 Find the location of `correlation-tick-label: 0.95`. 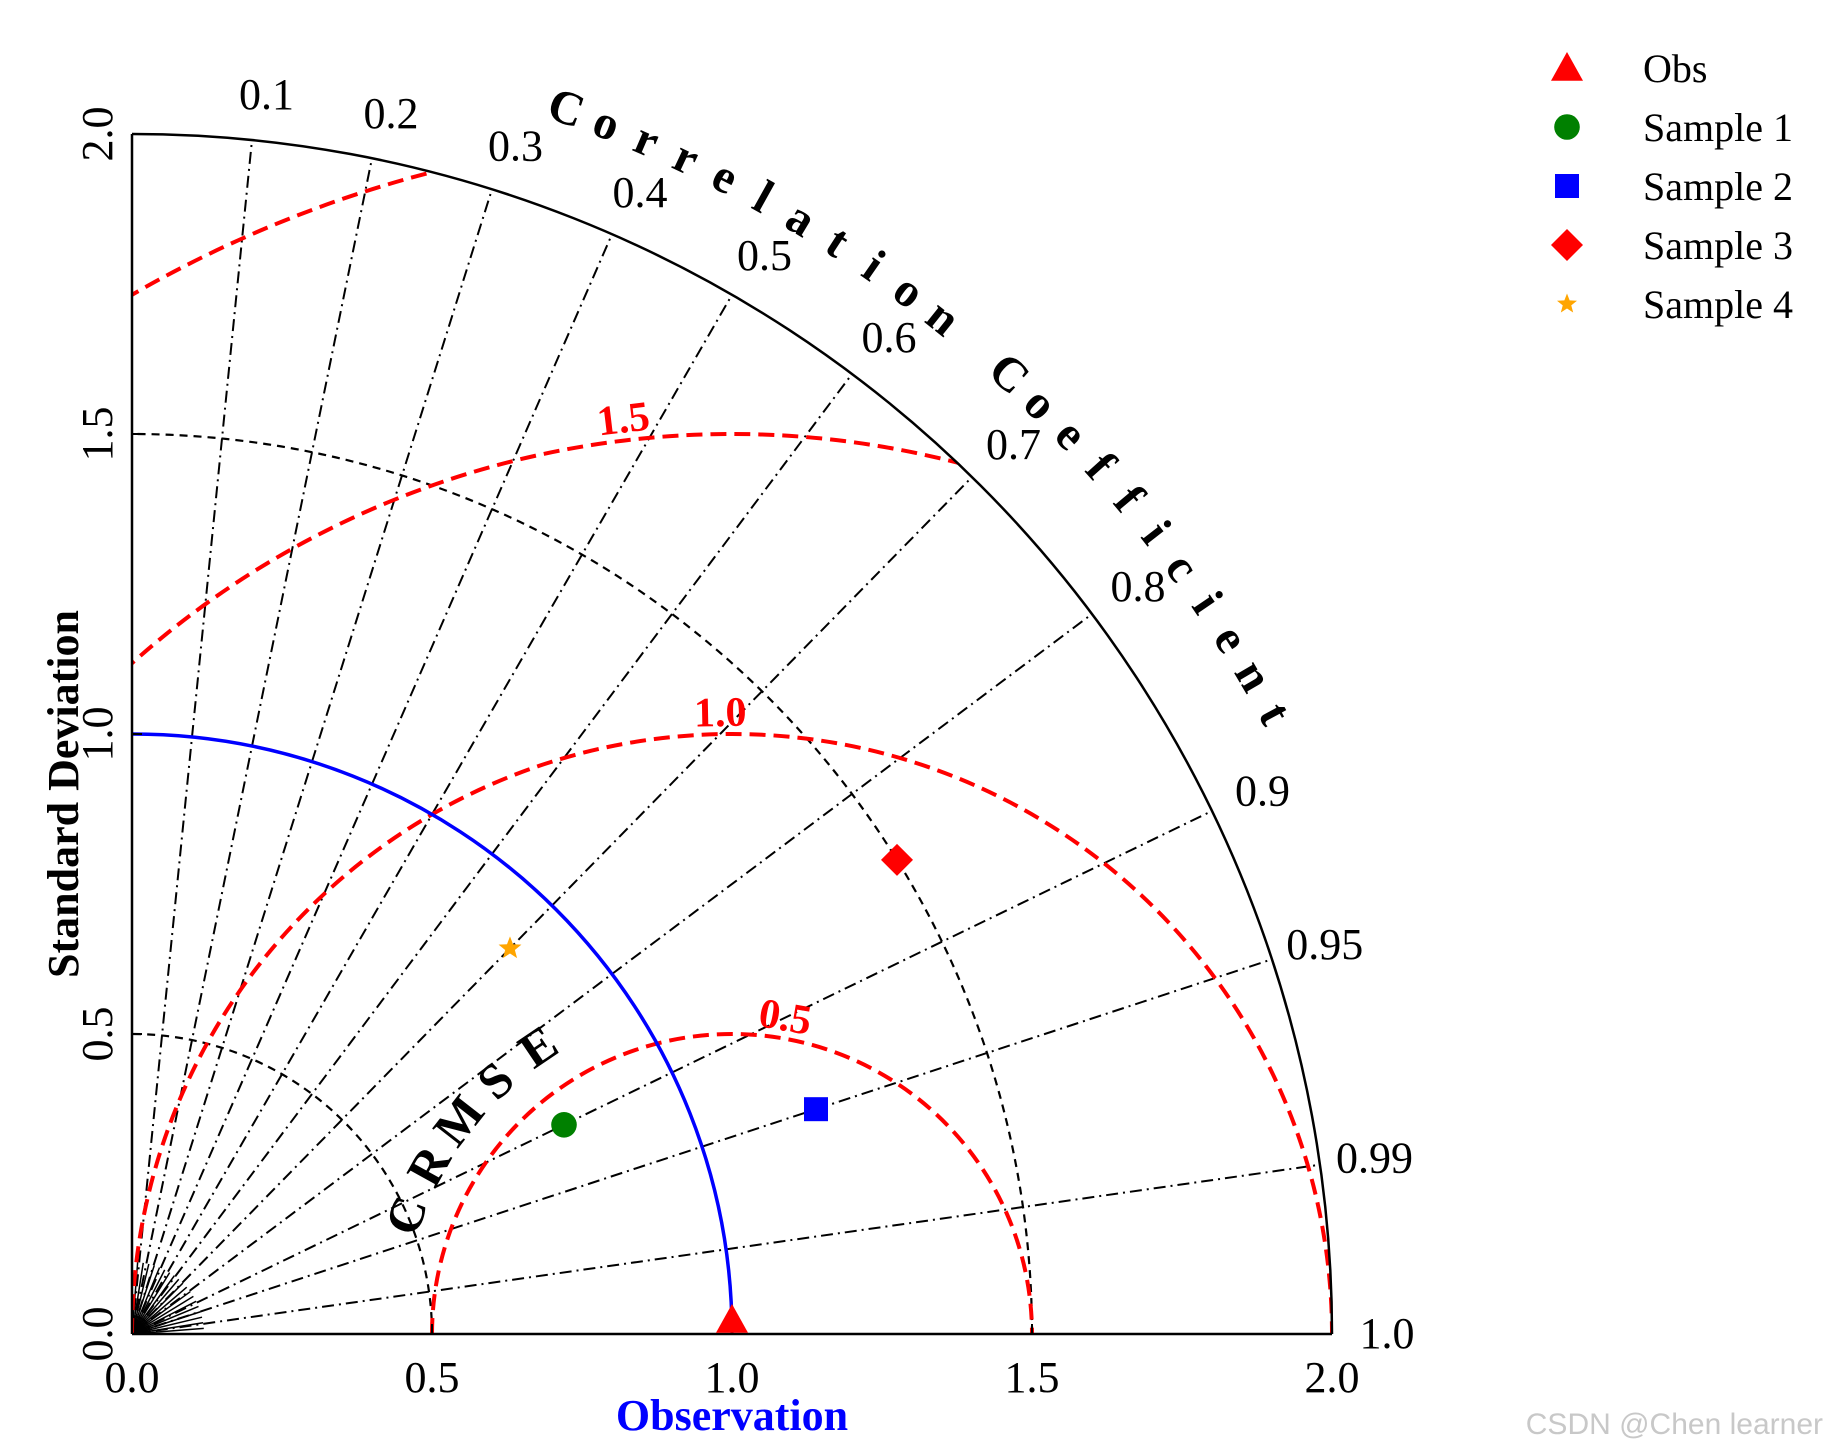

correlation-tick-label: 0.95 is located at coordinates (1324, 944).